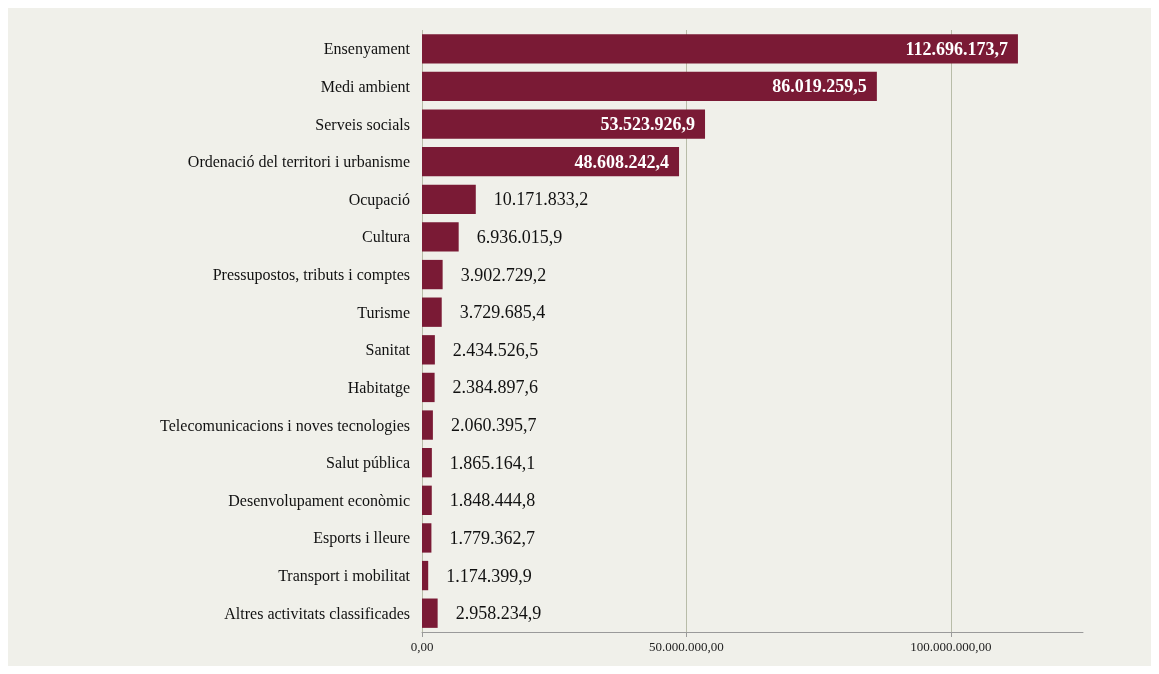 This screenshot has height=674, width=1159. I want to click on data-label: 2.958.234,9, so click(498, 613).